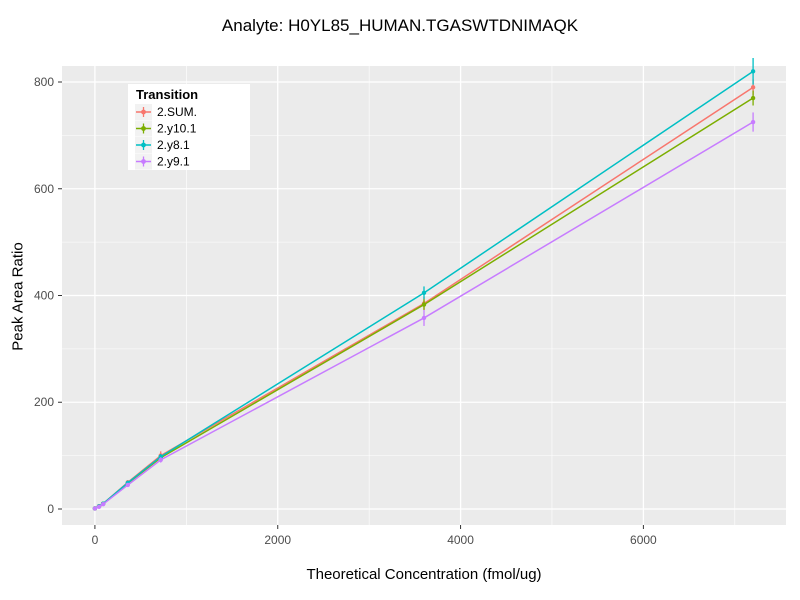 The height and width of the screenshot is (600, 800). Describe the element at coordinates (95, 540) in the screenshot. I see `x-tick-label: 0` at that location.